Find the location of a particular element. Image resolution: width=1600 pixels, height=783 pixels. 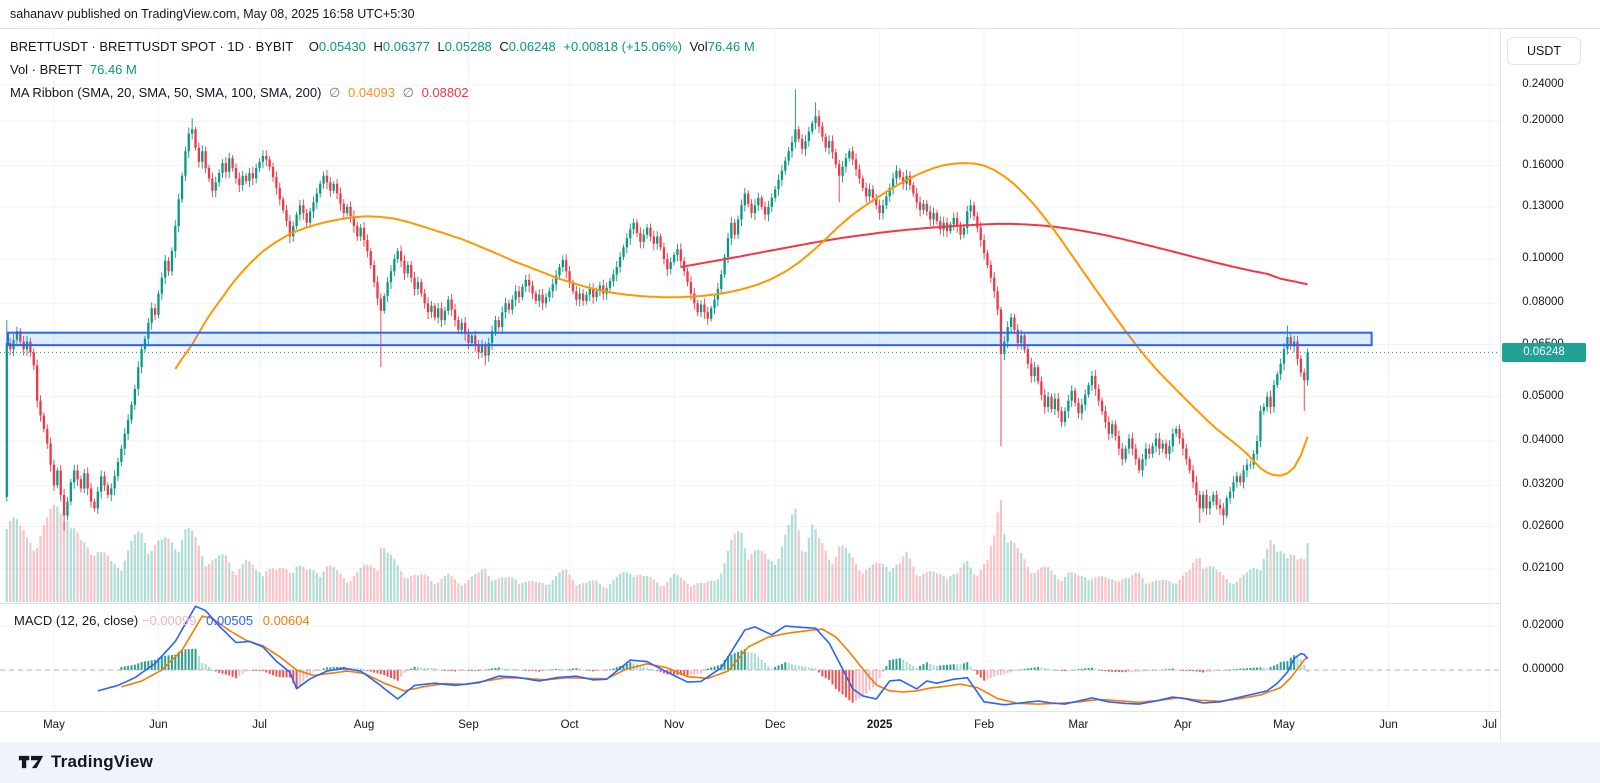

month-label: Feb is located at coordinates (984, 725).